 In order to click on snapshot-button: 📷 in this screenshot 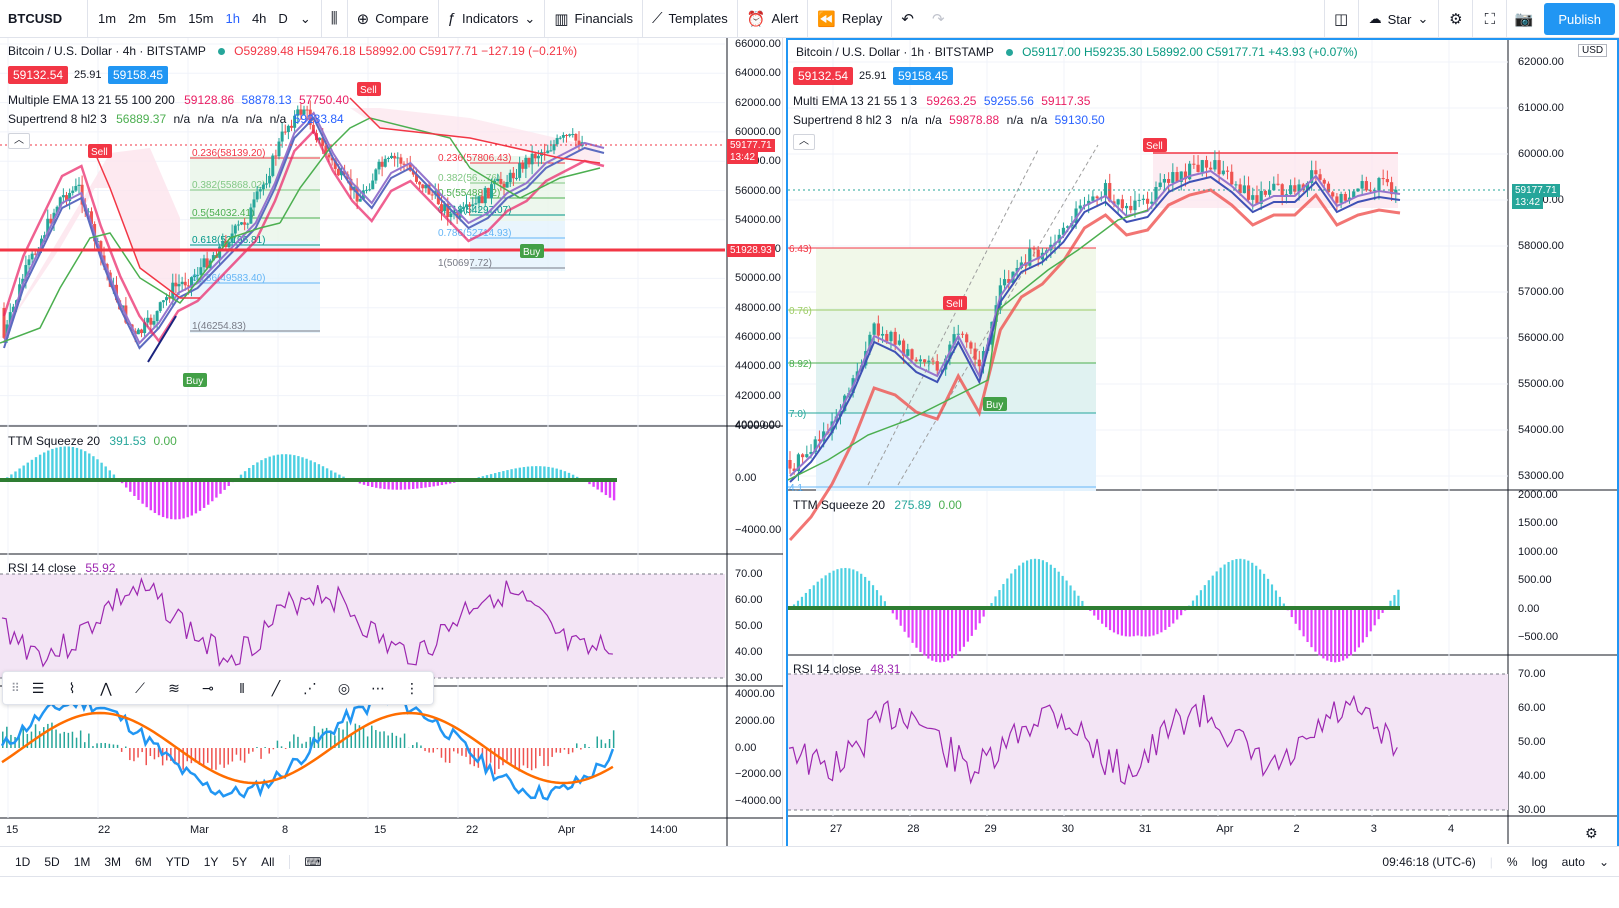, I will do `click(1523, 19)`.